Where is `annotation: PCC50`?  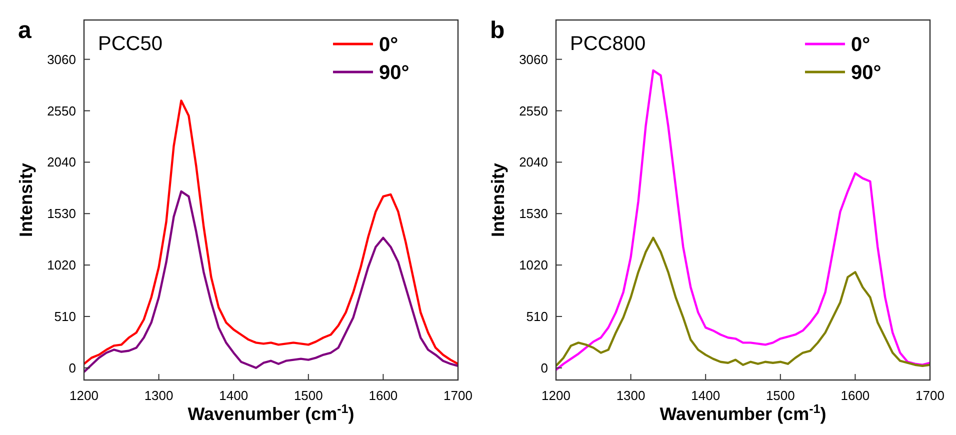
annotation: PCC50 is located at coordinates (130, 44).